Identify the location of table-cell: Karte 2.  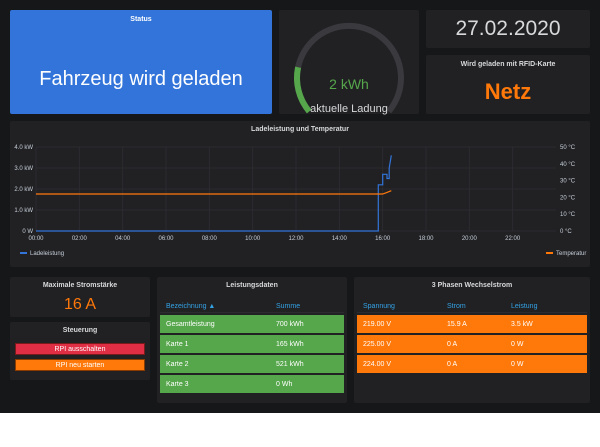
(215, 364).